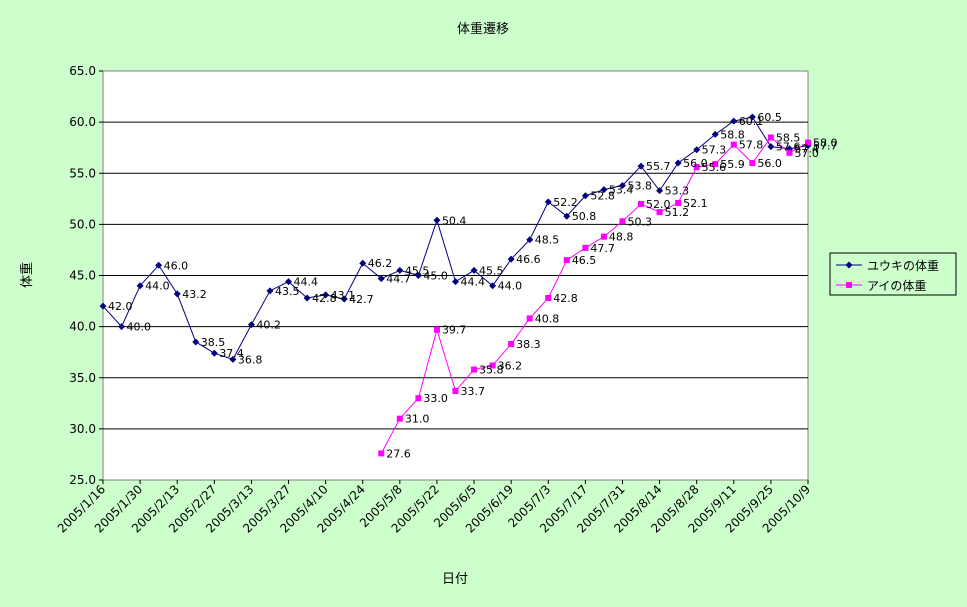 The width and height of the screenshot is (967, 607). I want to click on data-label: 36.2, so click(510, 365).